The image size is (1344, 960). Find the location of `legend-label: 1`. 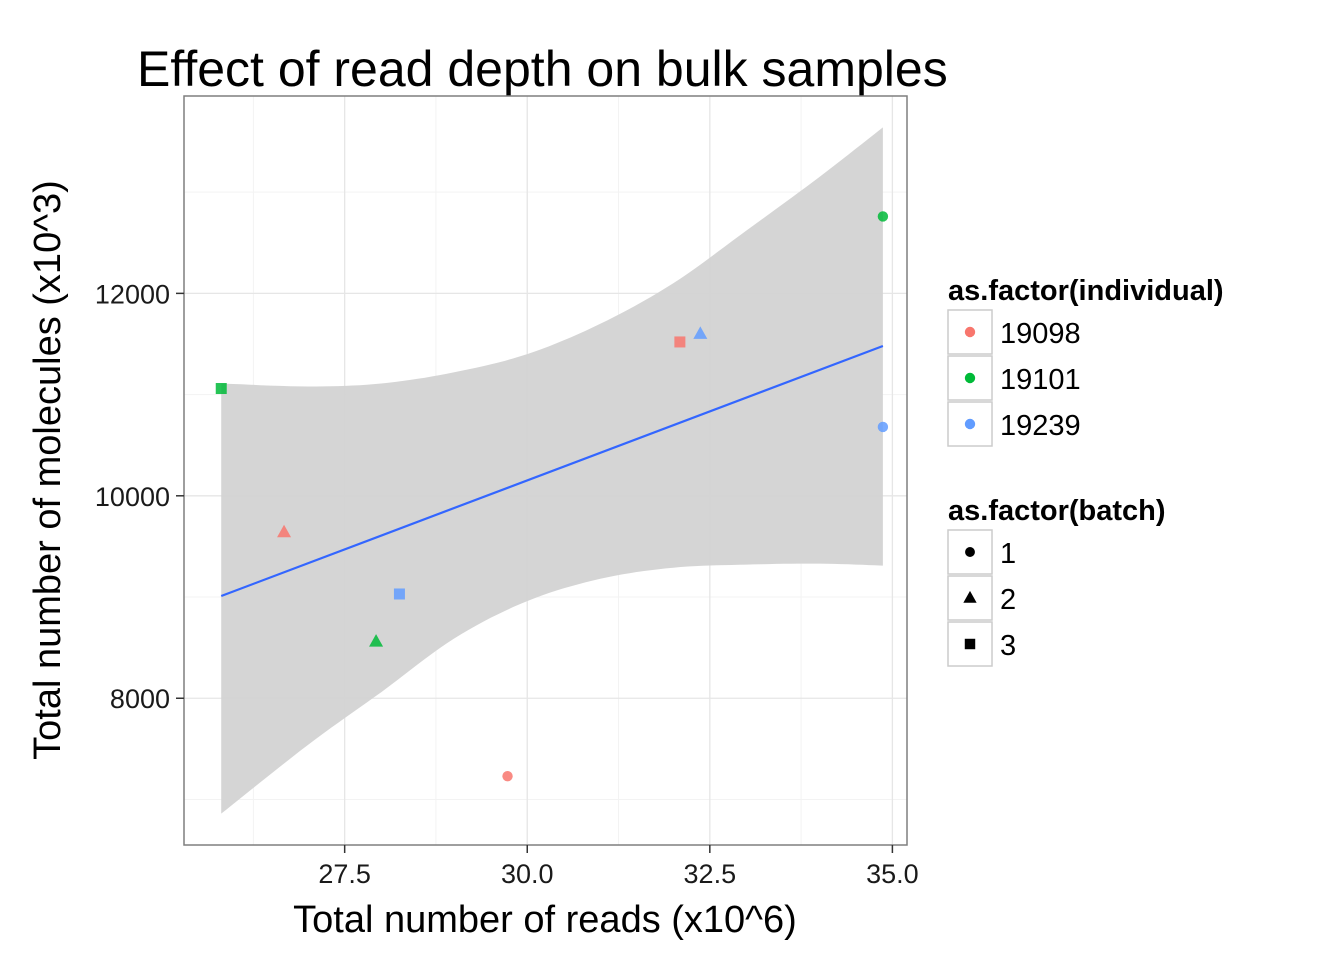

legend-label: 1 is located at coordinates (1008, 554).